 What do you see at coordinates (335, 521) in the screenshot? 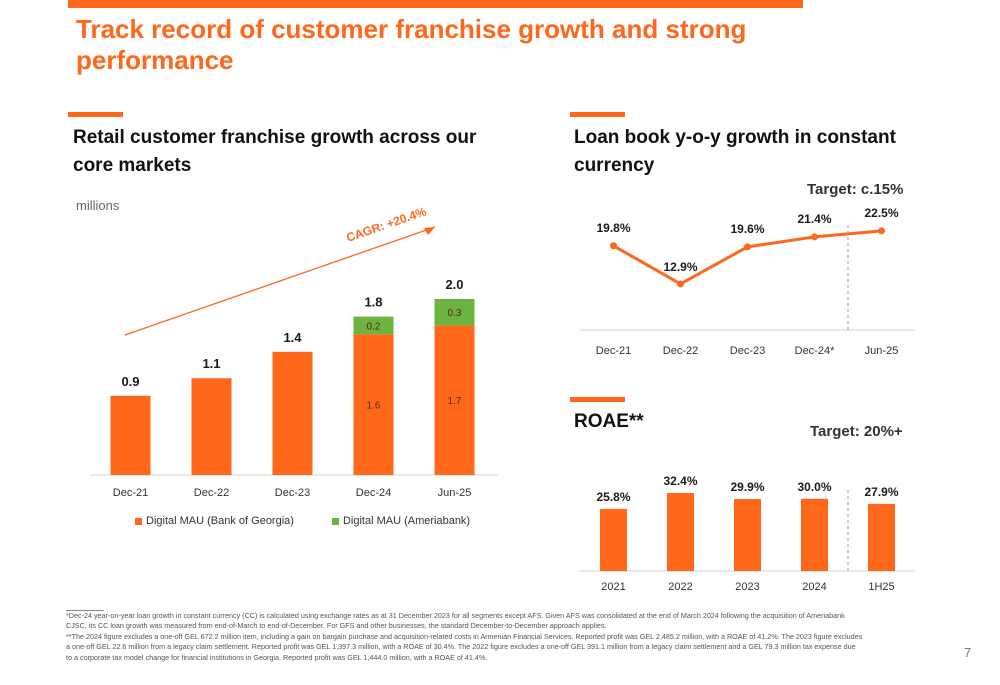
I see `legend-swatch-green` at bounding box center [335, 521].